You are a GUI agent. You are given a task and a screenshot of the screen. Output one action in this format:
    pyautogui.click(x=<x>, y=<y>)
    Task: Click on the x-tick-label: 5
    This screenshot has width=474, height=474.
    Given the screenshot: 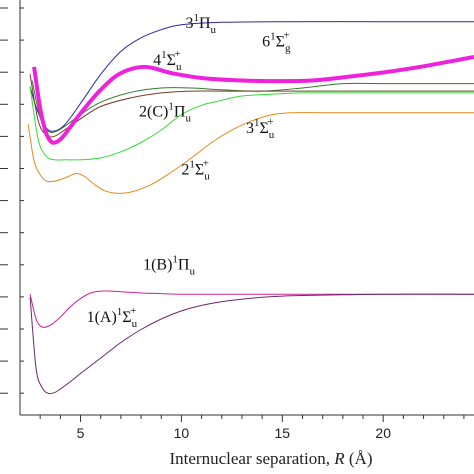 What is the action you would take?
    pyautogui.click(x=81, y=433)
    